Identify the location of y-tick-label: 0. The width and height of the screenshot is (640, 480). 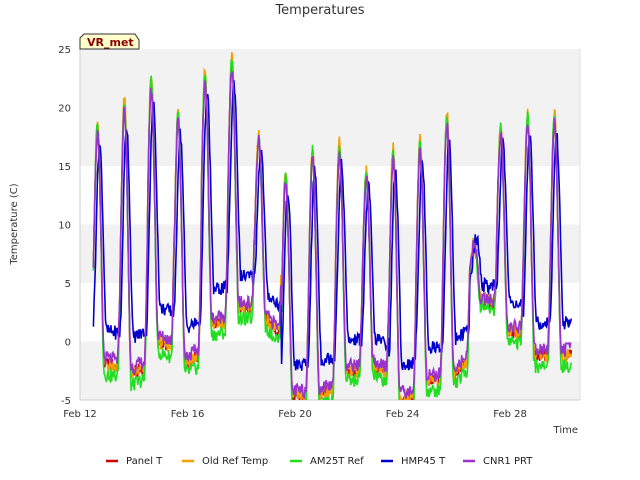
(68, 343).